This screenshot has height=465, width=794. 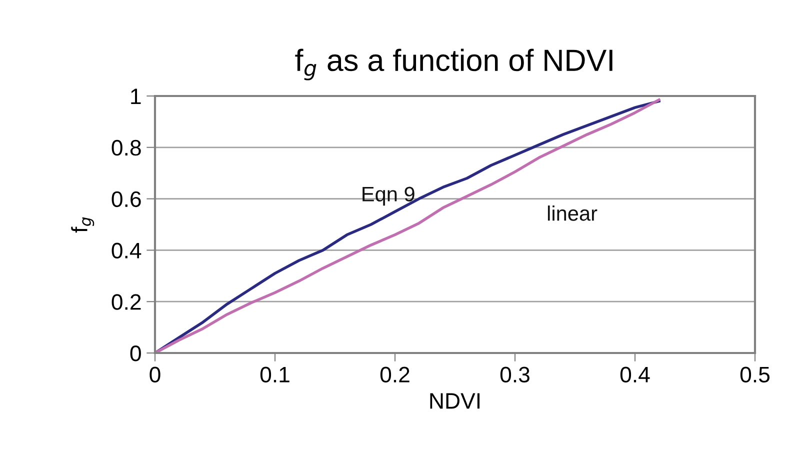 I want to click on y-axis-title: f$_{g}$, so click(x=82, y=225).